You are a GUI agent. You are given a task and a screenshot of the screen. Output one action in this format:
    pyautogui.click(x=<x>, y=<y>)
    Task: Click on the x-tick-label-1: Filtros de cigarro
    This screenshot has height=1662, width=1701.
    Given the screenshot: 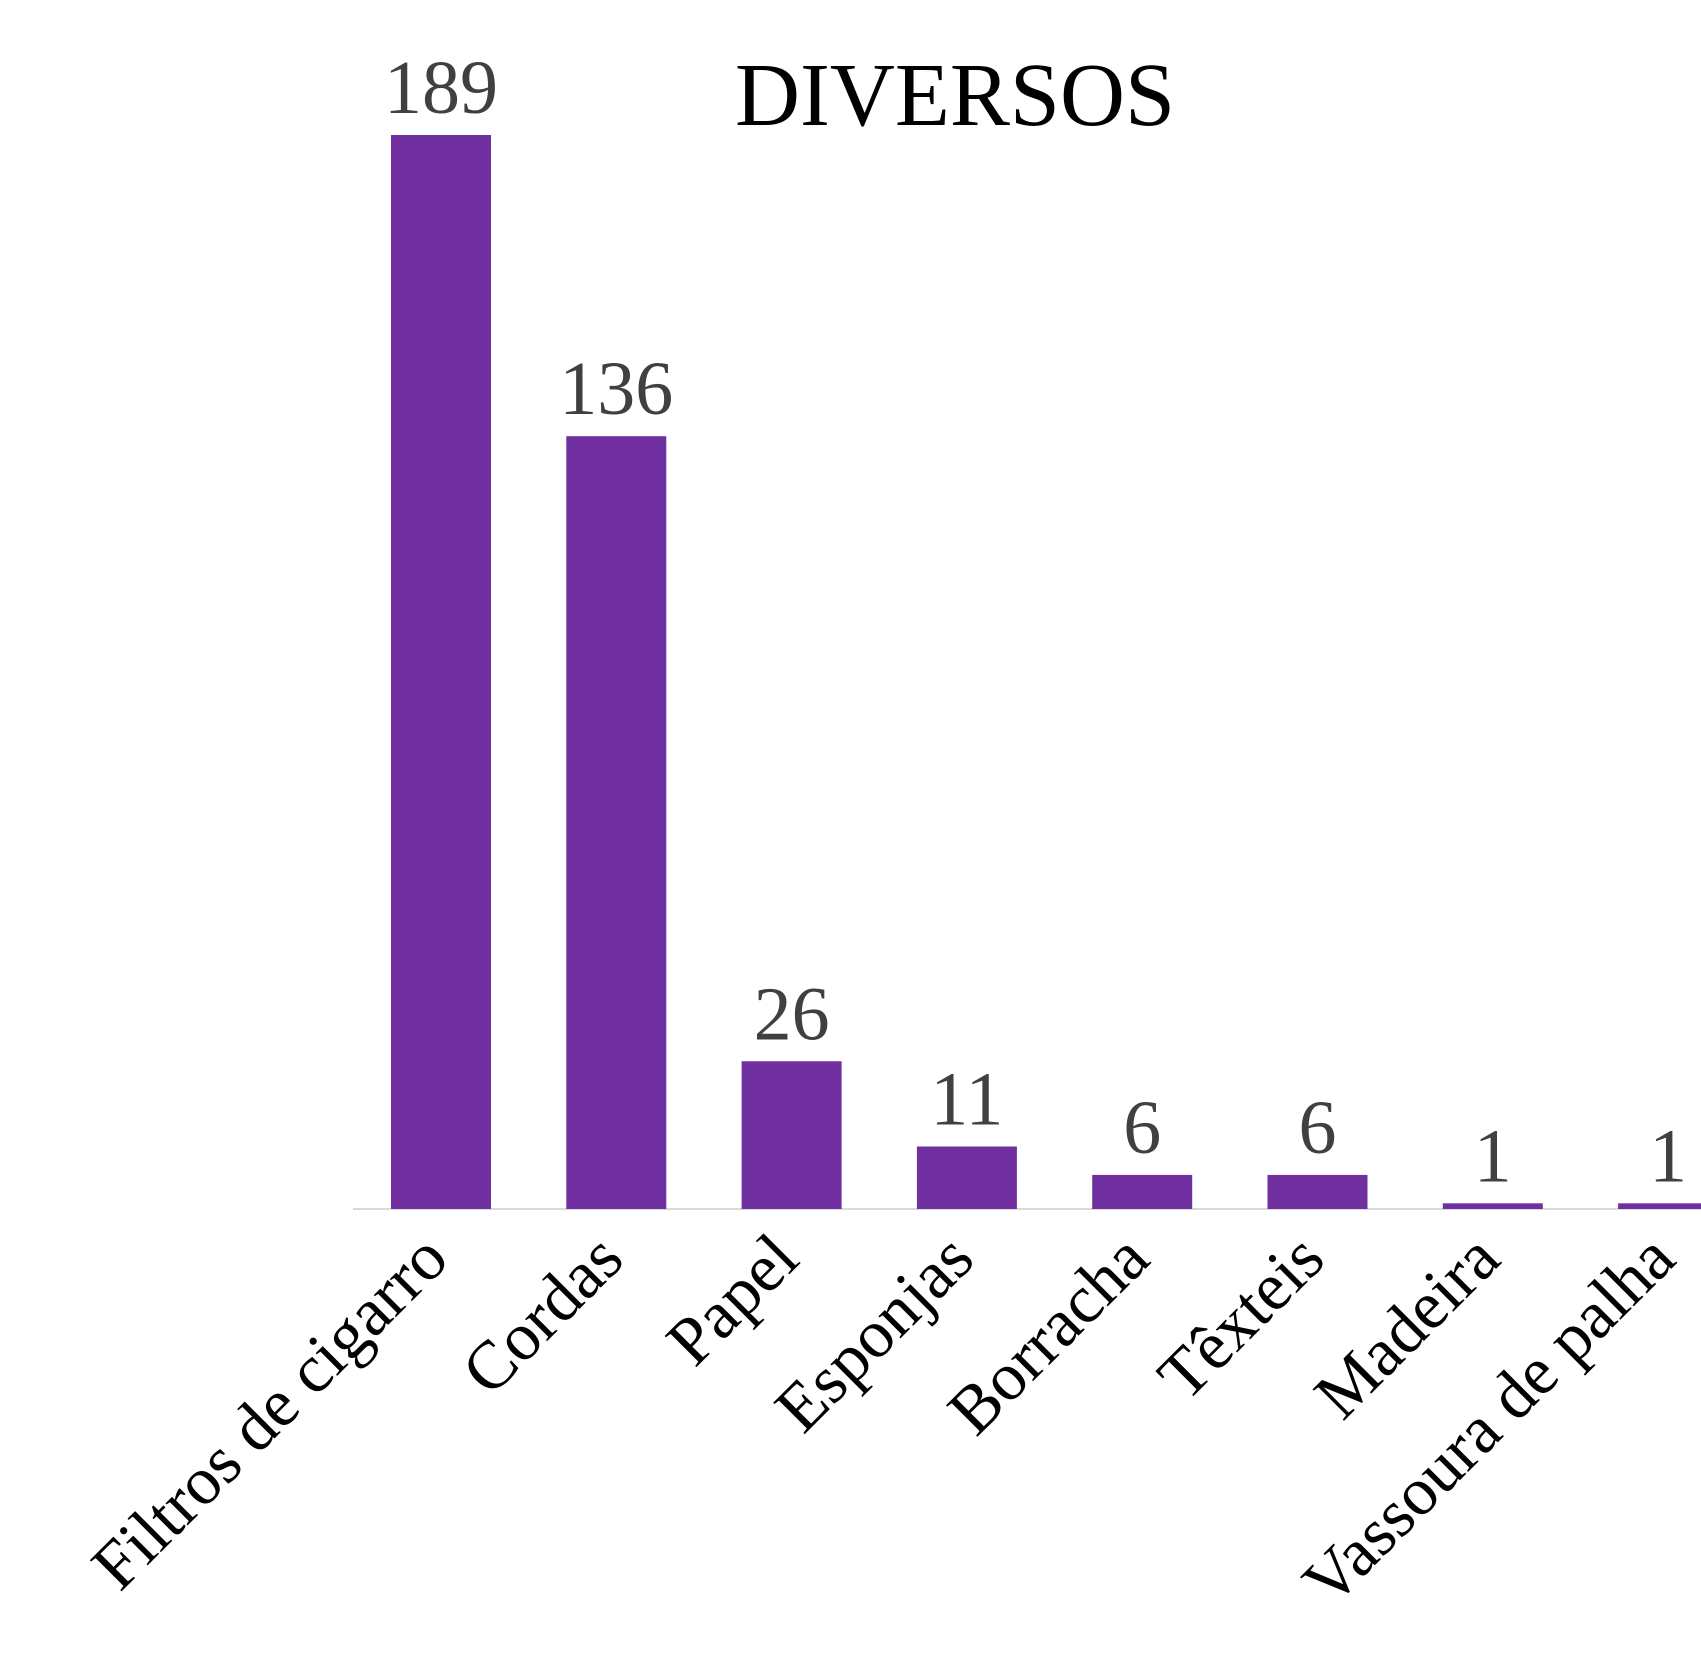 What is the action you would take?
    pyautogui.click(x=269, y=1411)
    